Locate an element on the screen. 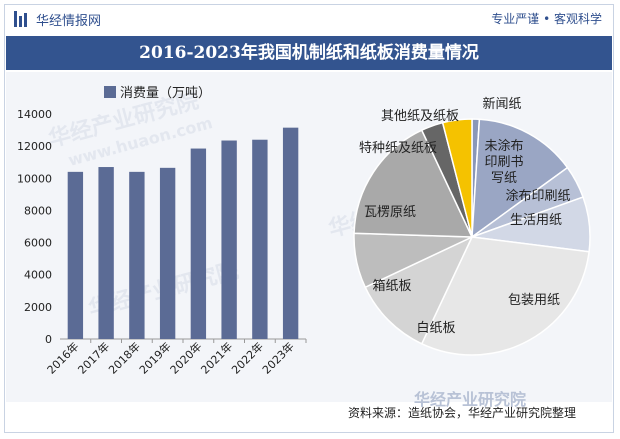 This screenshot has width=620, height=439. legend-label: 消费量（万吨） is located at coordinates (165, 93).